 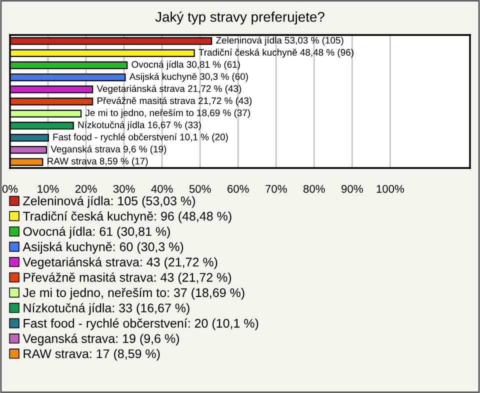 I want to click on legend-label: RAW strava: 17 (8,59 %), so click(x=92, y=354).